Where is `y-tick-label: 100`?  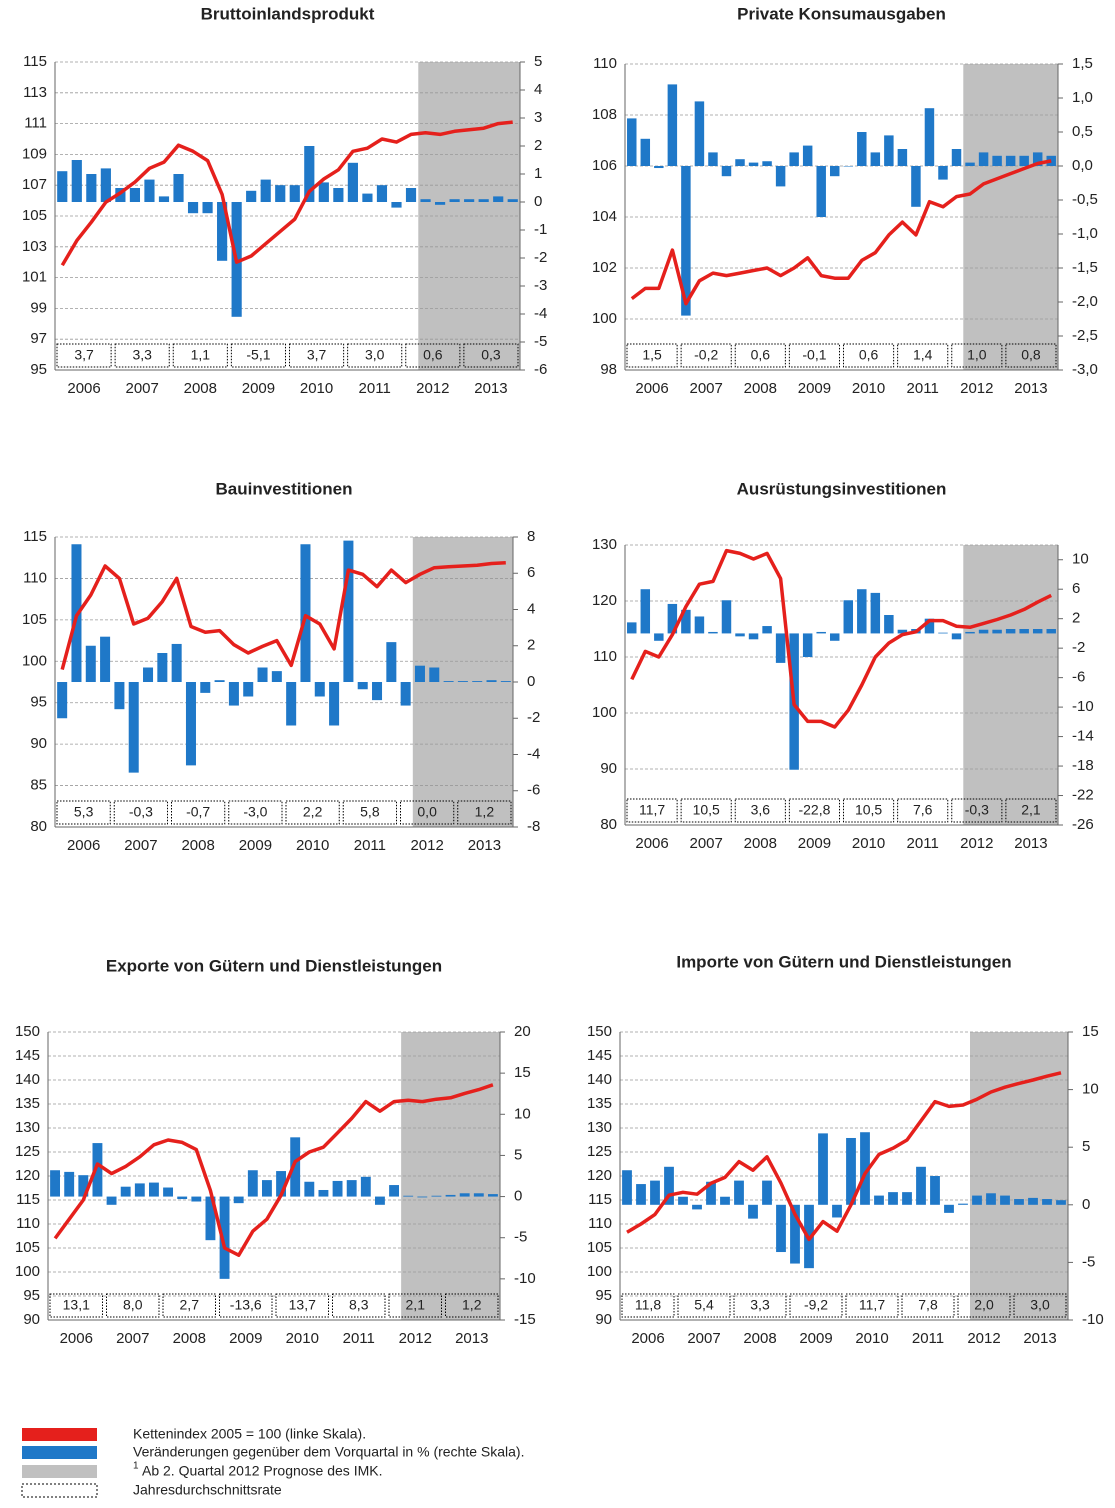
y-tick-label: 100 is located at coordinates (34, 660).